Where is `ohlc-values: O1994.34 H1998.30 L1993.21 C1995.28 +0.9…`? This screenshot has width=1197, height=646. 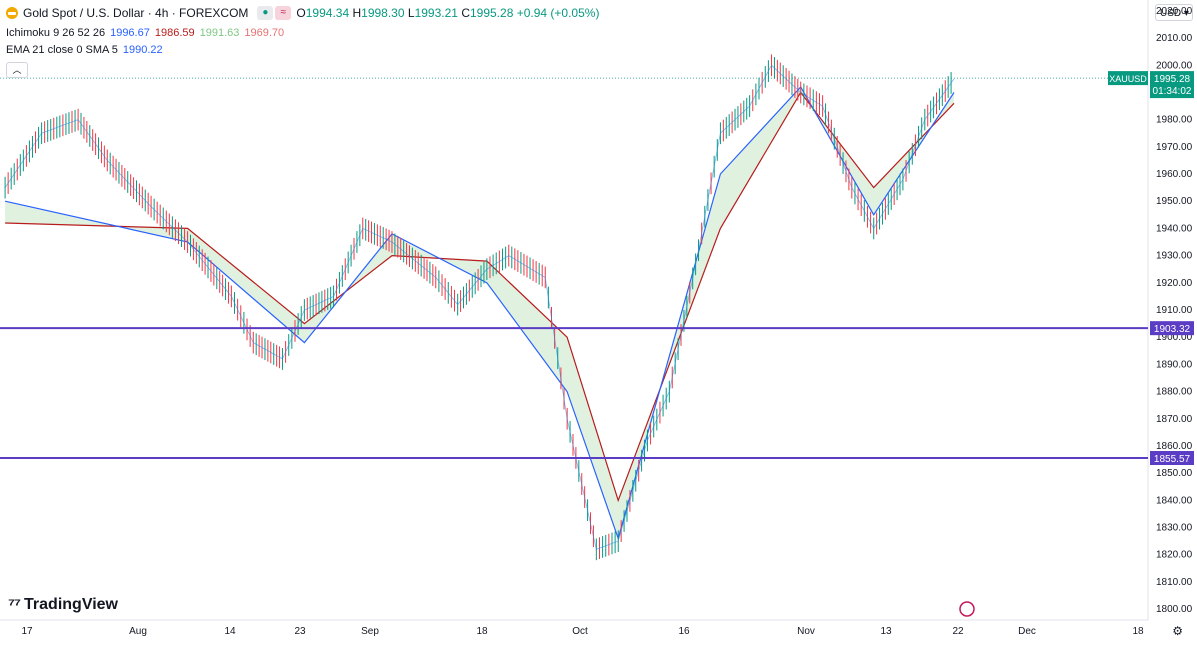 ohlc-values: O1994.34 H1998.30 L1993.21 C1995.28 +0.9… is located at coordinates (448, 13).